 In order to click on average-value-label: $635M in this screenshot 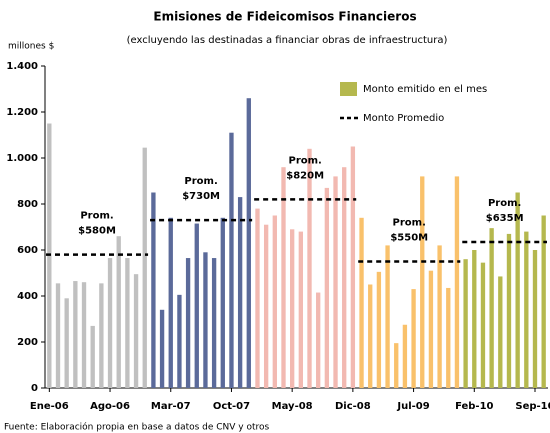, I will do `click(505, 218)`.